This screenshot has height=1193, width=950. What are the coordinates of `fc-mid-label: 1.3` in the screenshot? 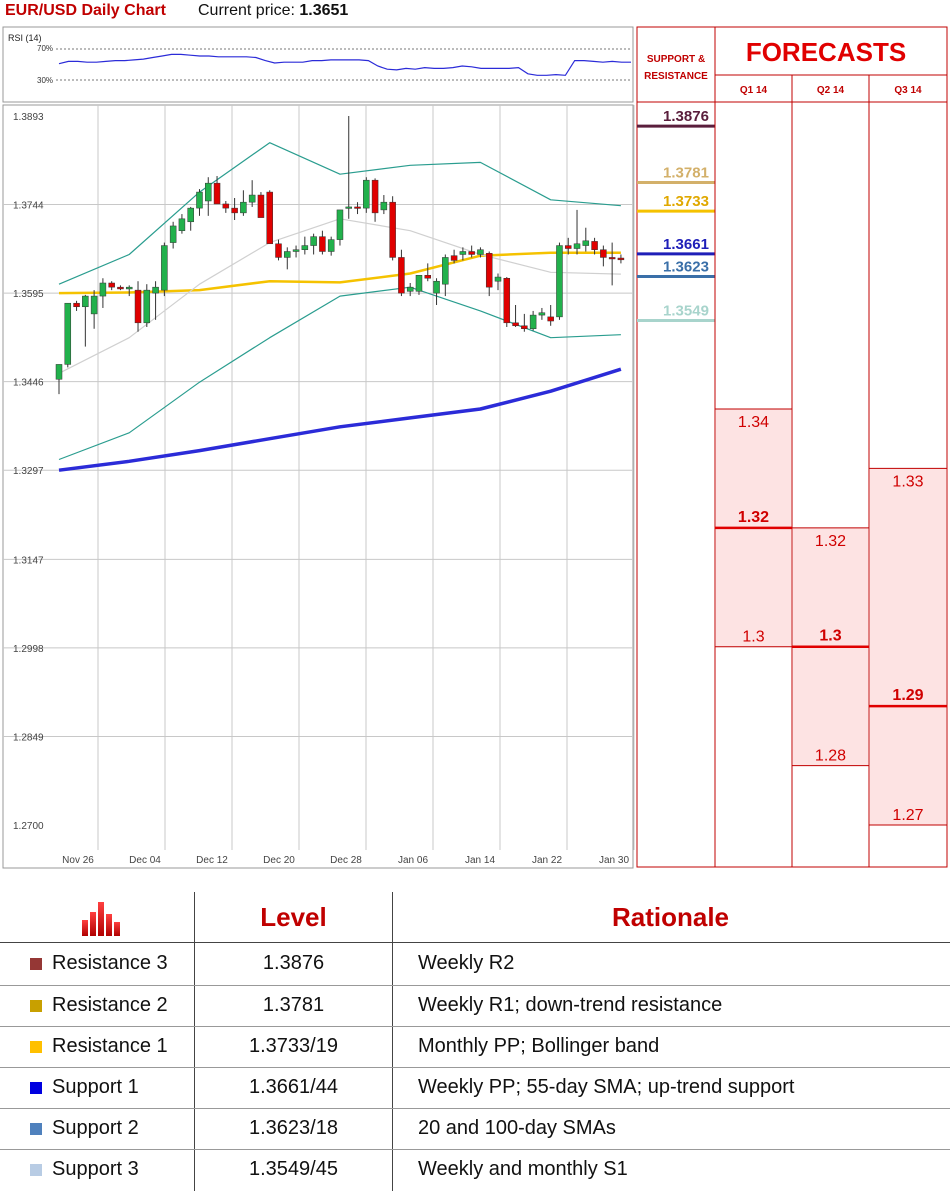 It's located at (830, 636).